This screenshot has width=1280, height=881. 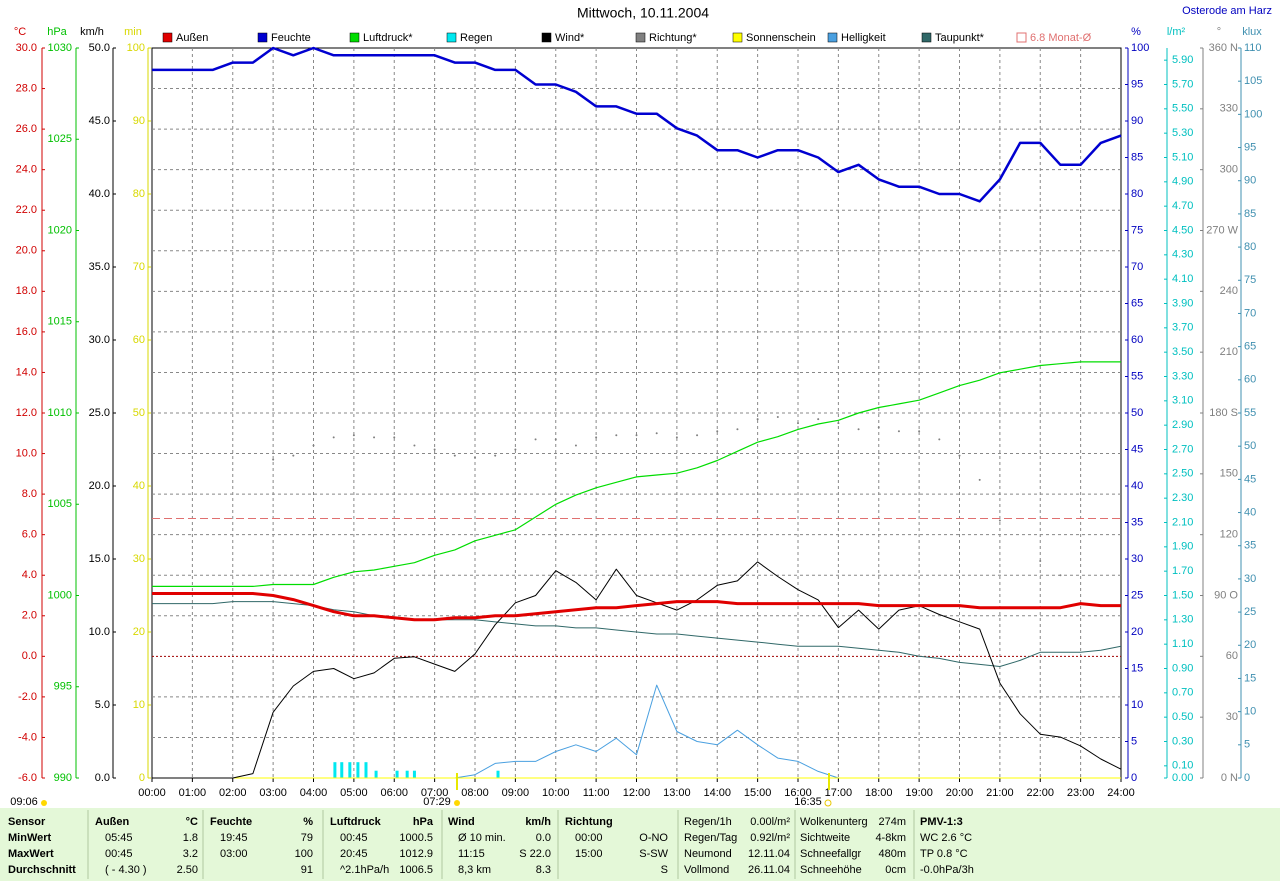 I want to click on y-tick-label: 3.90, so click(x=1182, y=303).